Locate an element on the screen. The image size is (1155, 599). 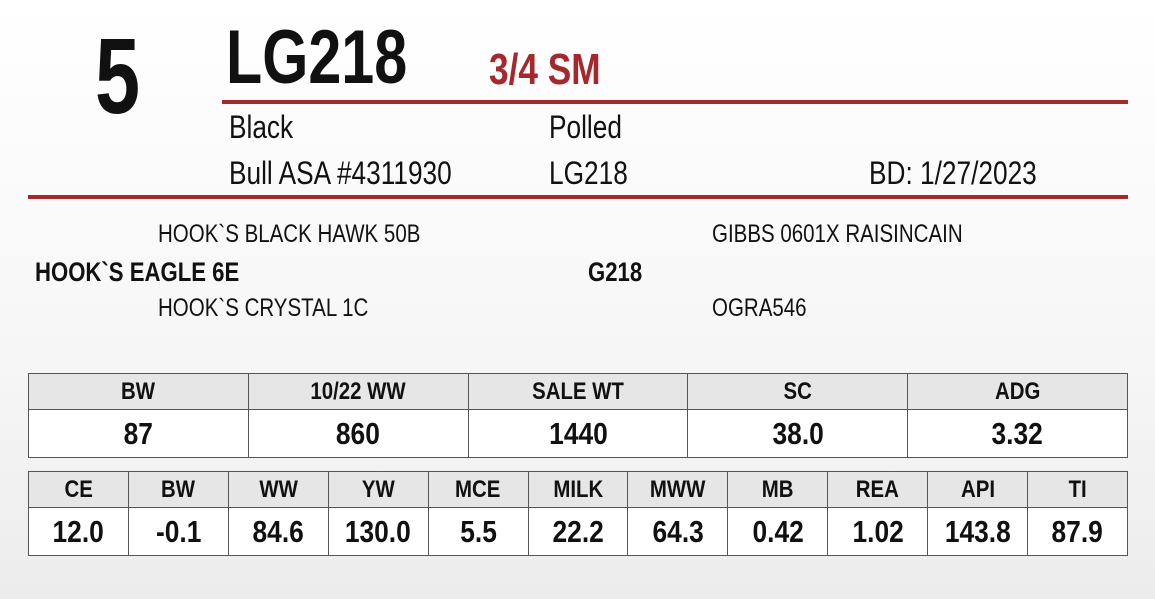
sire-dam: HOOK`S CRYSTAL 1C is located at coordinates (286, 308).